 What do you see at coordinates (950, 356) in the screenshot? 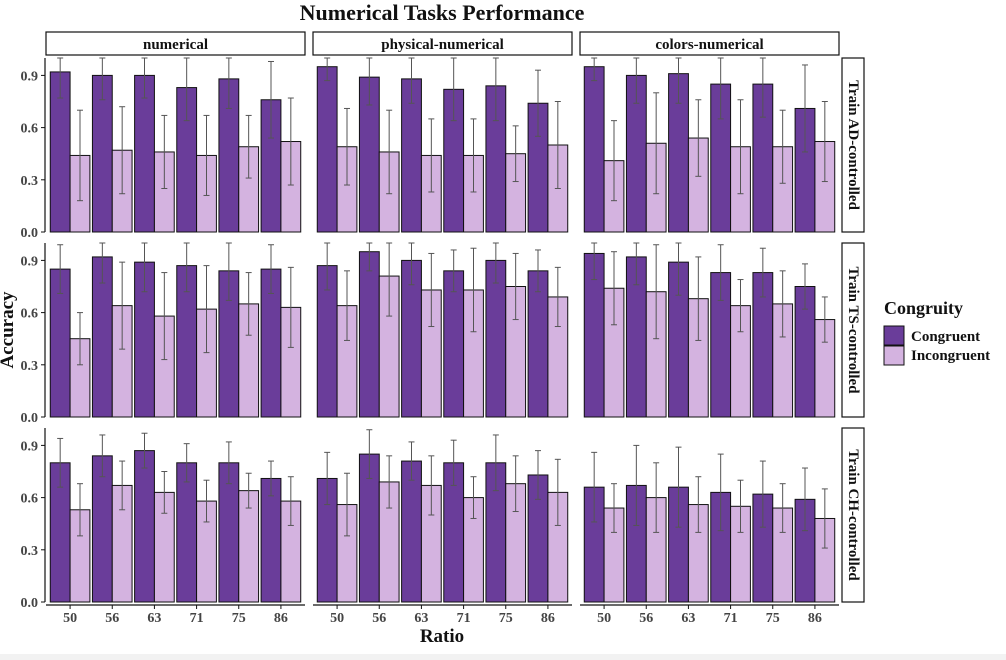
I see `legend-label-incongruent: Incongruent` at bounding box center [950, 356].